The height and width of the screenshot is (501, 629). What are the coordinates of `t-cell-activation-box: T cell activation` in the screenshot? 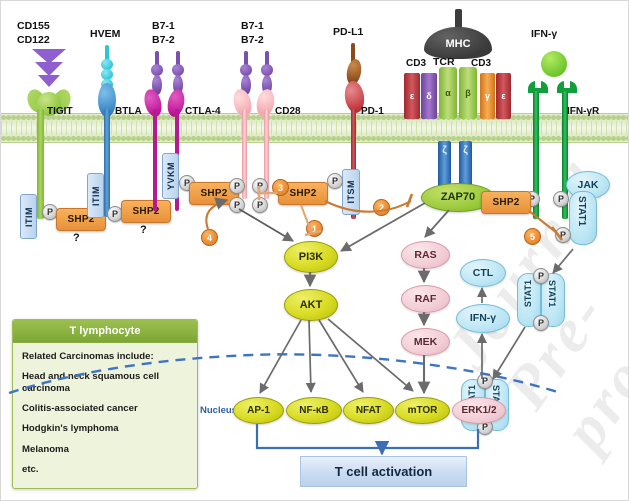 It's located at (383, 471).